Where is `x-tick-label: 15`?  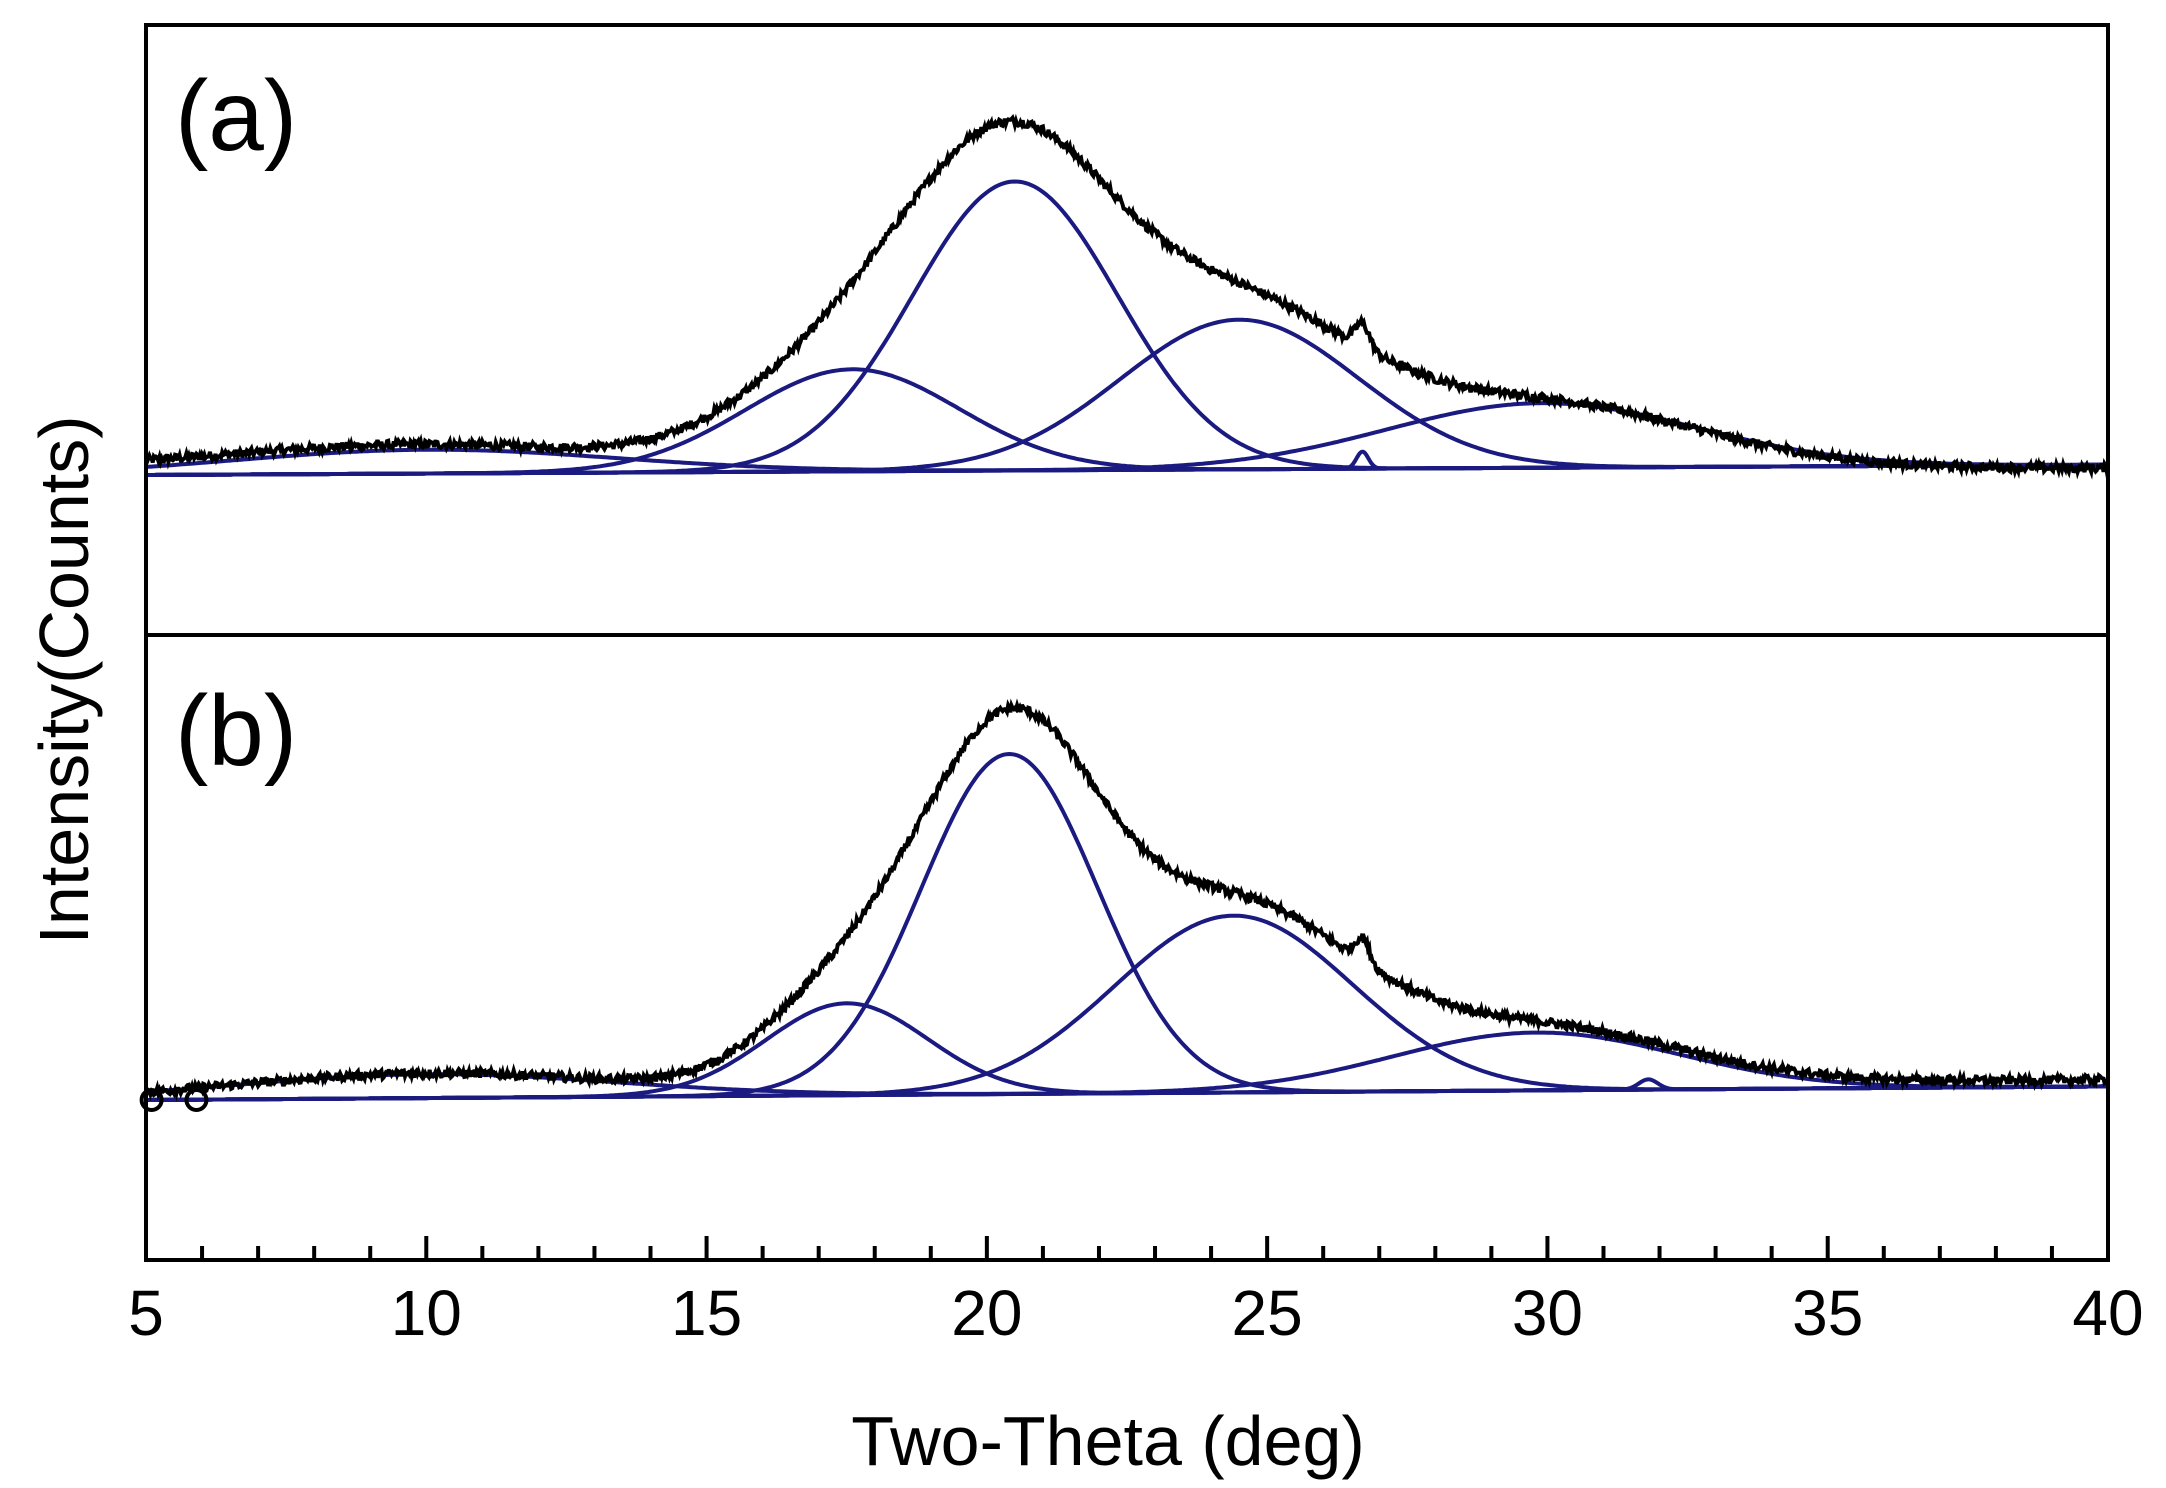
x-tick-label: 15 is located at coordinates (706, 1313).